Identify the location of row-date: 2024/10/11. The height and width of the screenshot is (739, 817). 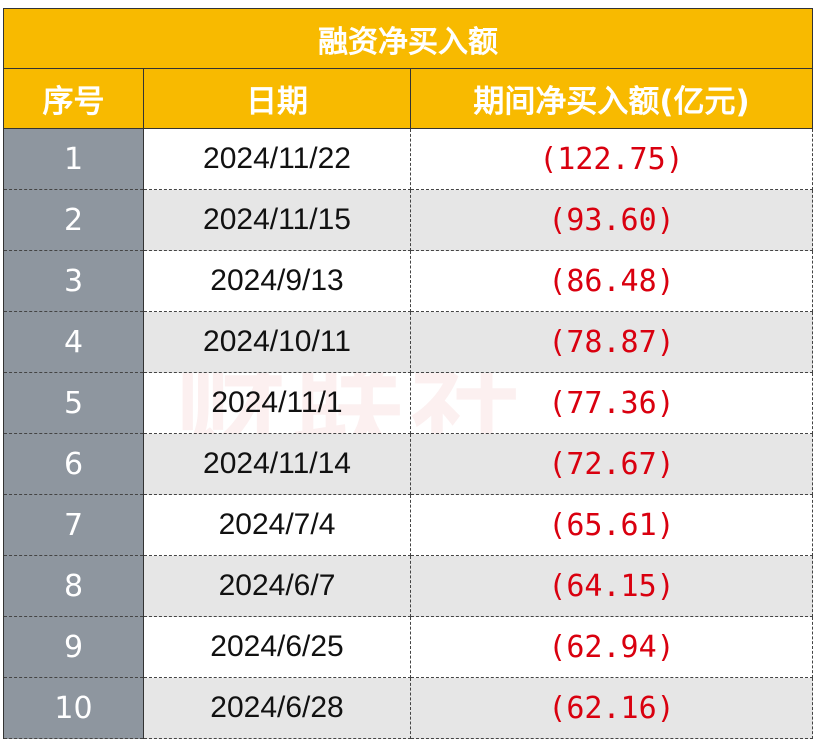
(277, 342).